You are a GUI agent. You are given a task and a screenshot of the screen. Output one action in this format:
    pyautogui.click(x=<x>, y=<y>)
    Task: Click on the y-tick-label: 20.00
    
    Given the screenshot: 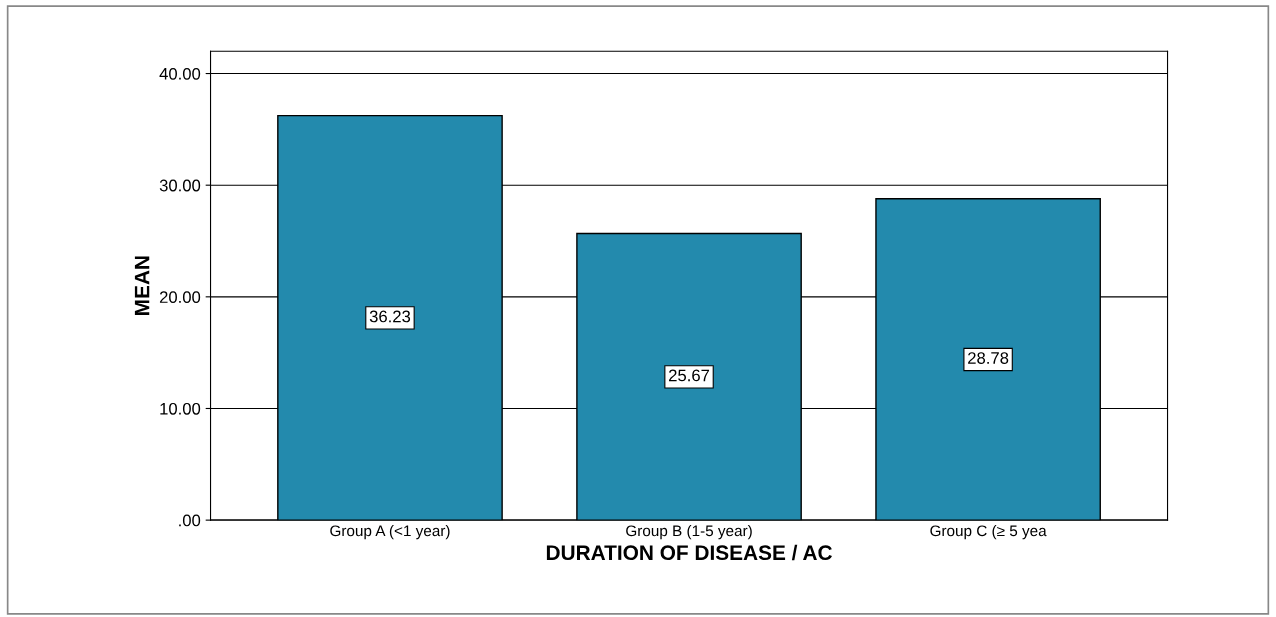 What is the action you would take?
    pyautogui.click(x=180, y=297)
    